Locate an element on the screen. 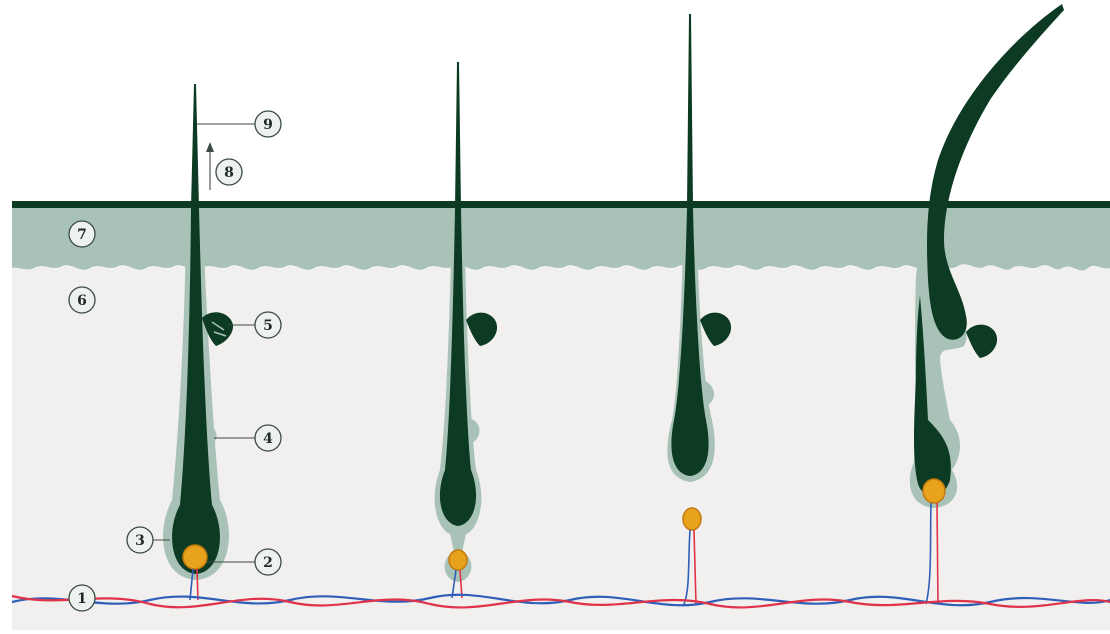 Image resolution: width=1110 pixels, height=634 pixels. callout-blood-vessels is located at coordinates (82, 598).